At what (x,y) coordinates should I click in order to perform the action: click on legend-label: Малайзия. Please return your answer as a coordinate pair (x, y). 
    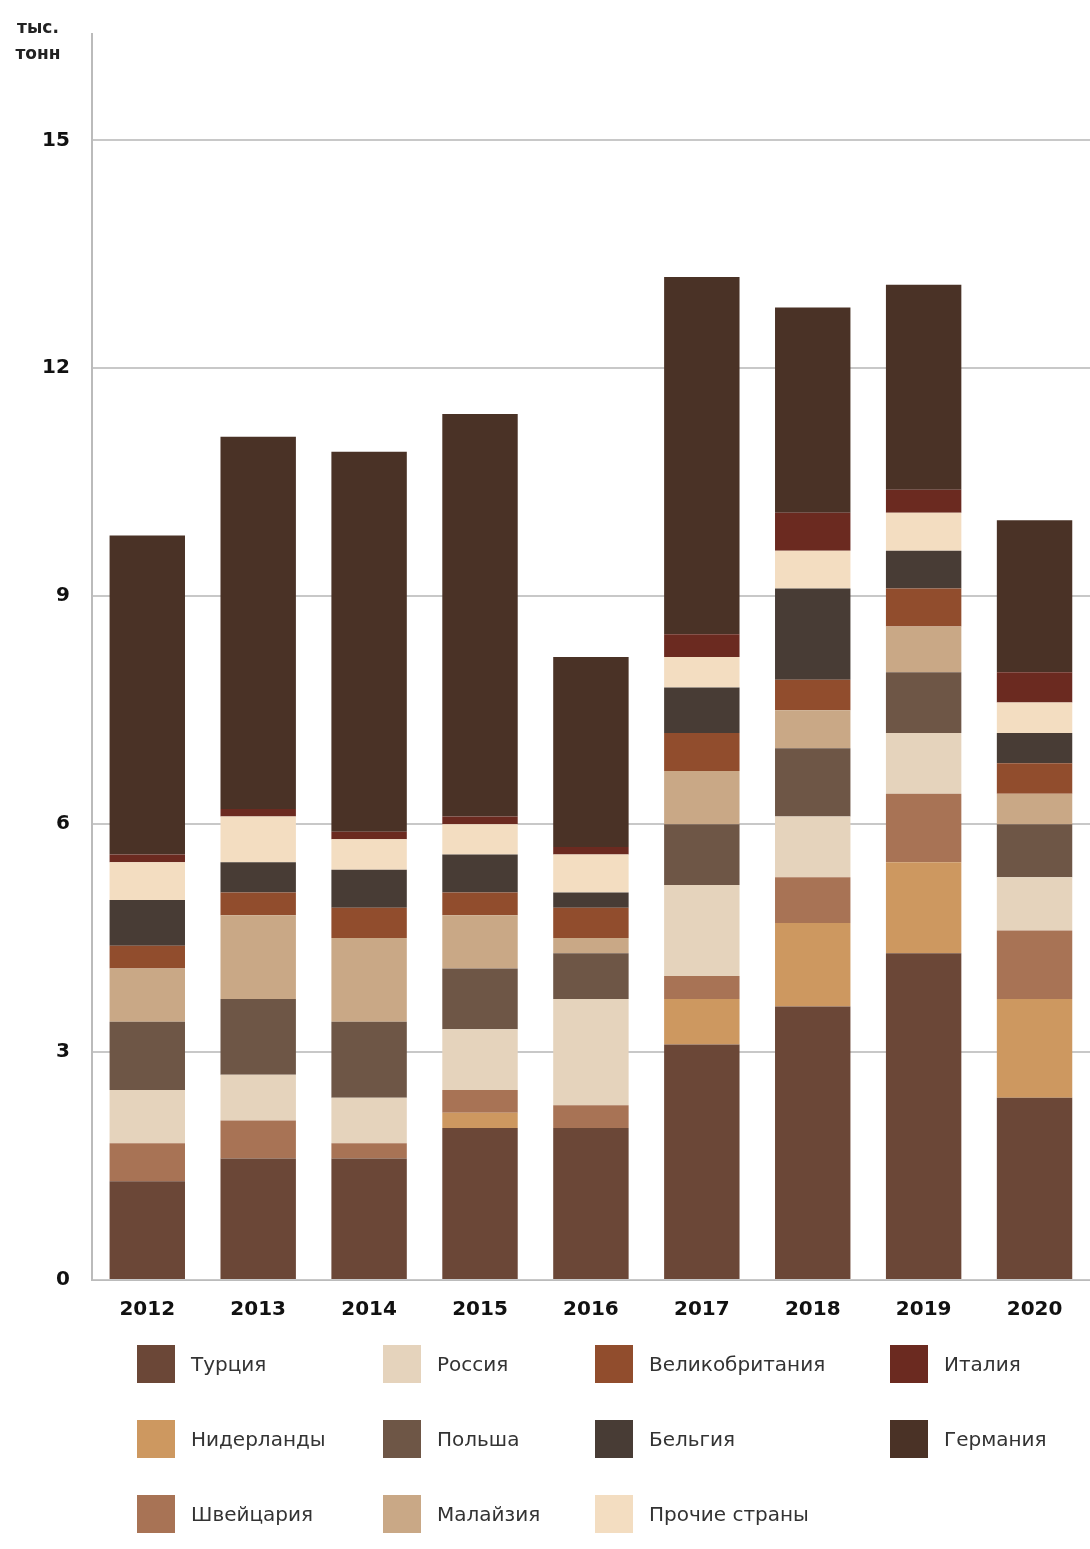
    Looking at the image, I should click on (489, 1514).